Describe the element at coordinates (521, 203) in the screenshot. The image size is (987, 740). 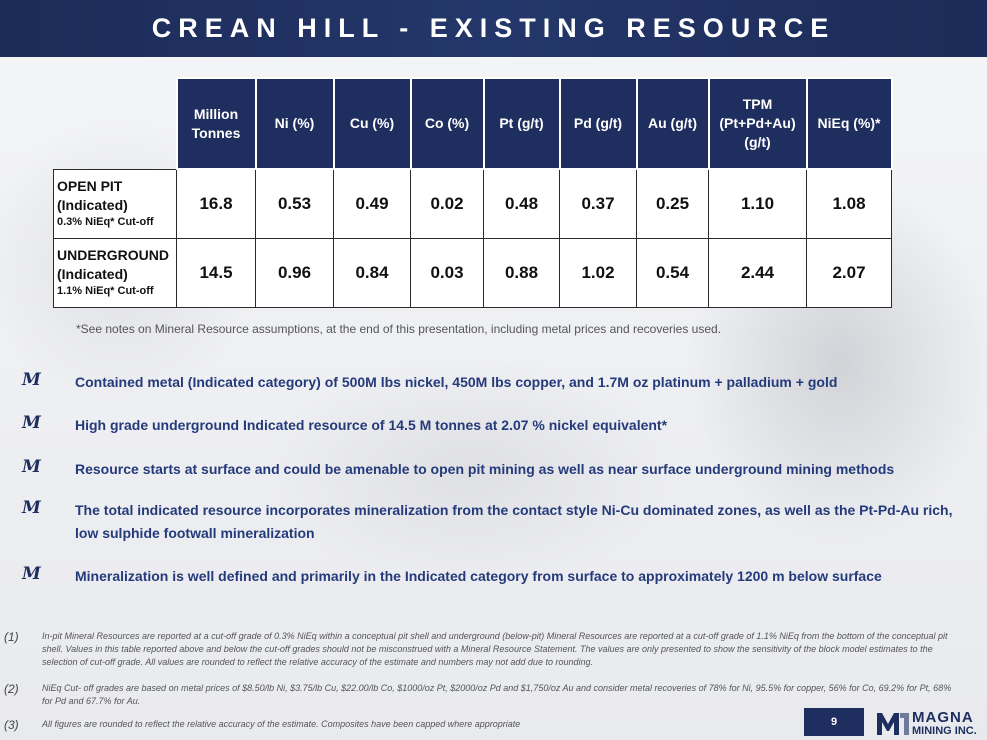
I see `table-cell: 0.48` at that location.